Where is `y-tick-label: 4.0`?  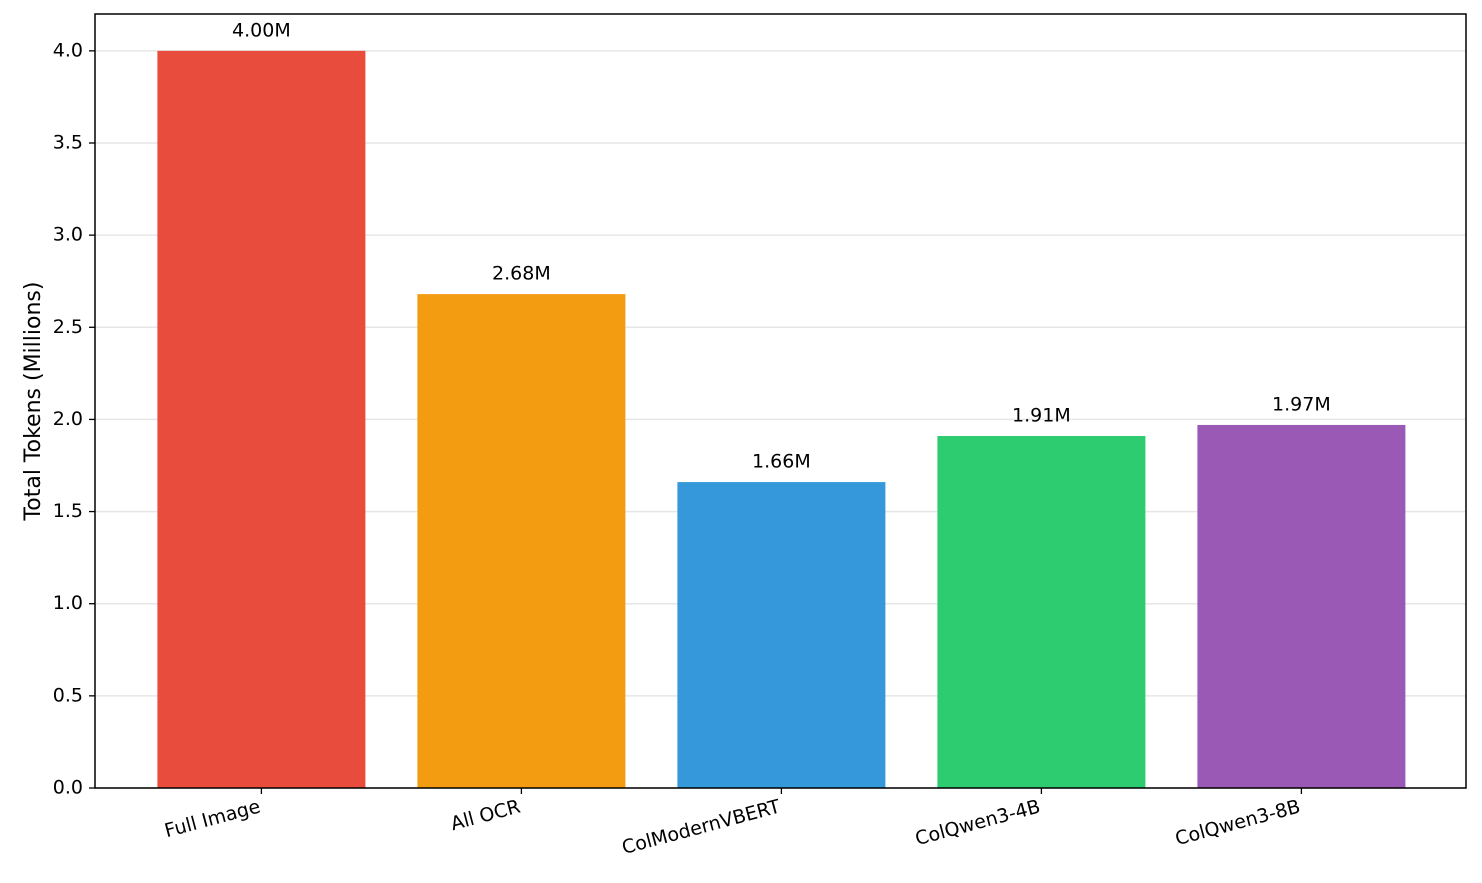
y-tick-label: 4.0 is located at coordinates (68, 50).